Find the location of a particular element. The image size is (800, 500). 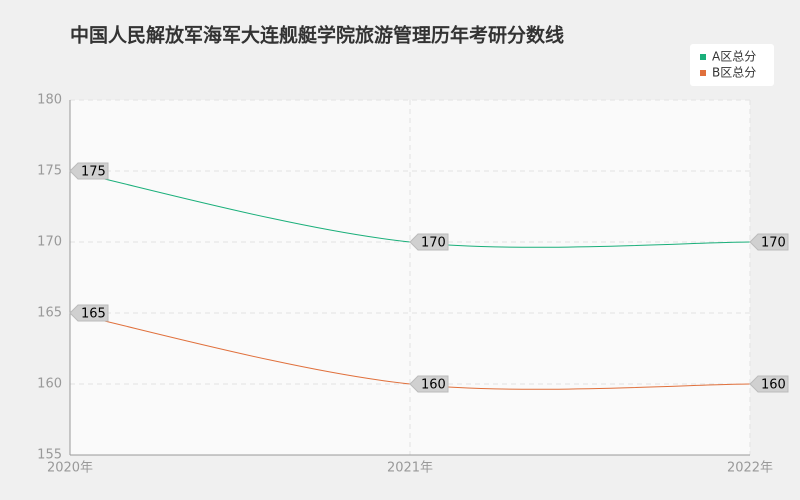

legend-box is located at coordinates (732, 65).